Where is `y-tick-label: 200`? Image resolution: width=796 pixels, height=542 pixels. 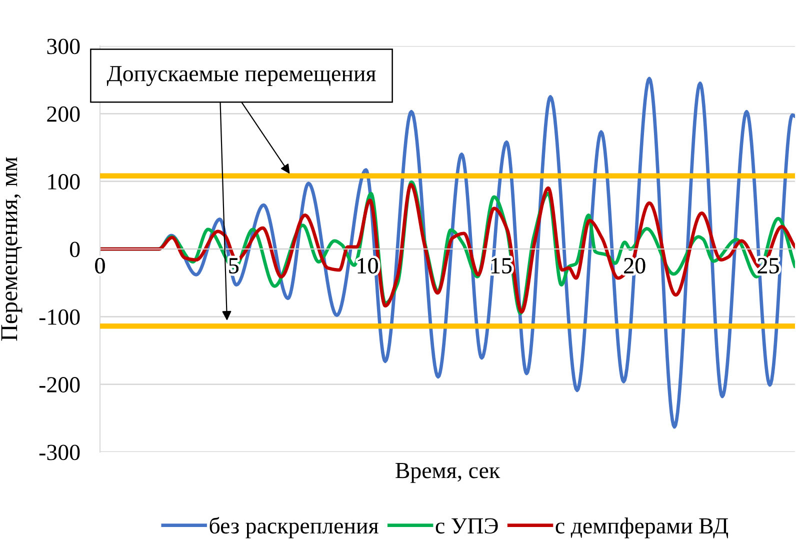
y-tick-label: 200 is located at coordinates (63, 114).